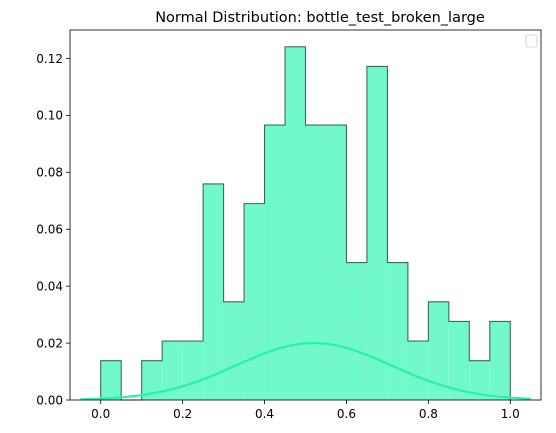 The height and width of the screenshot is (433, 556). I want to click on curve-layer, so click(305, 371).